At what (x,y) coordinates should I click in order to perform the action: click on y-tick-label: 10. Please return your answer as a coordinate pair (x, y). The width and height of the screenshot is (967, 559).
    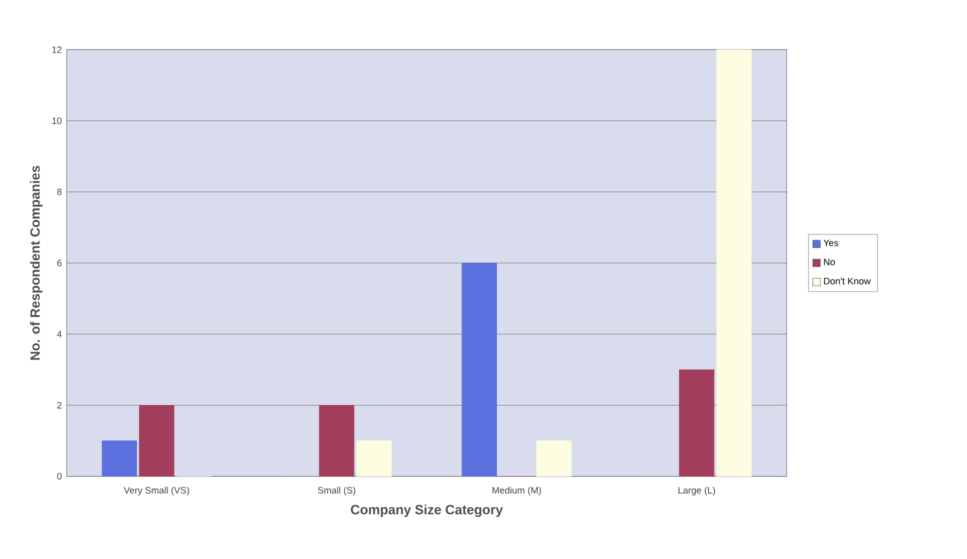
    Looking at the image, I should click on (57, 120).